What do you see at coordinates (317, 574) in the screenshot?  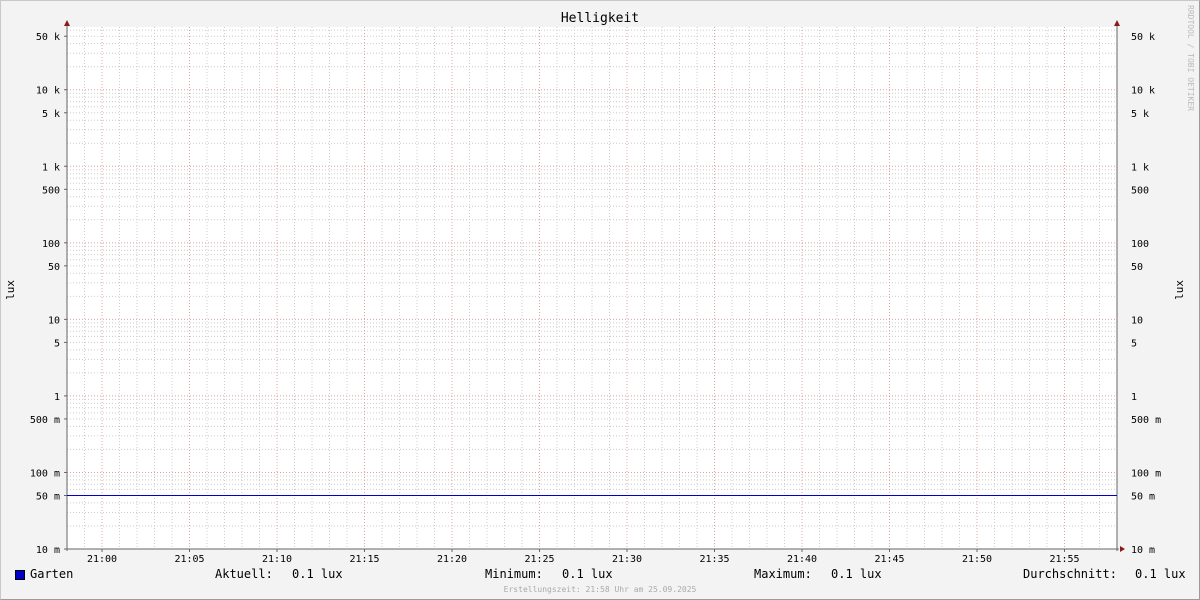 I see `legend-current-value: 0.1 lux` at bounding box center [317, 574].